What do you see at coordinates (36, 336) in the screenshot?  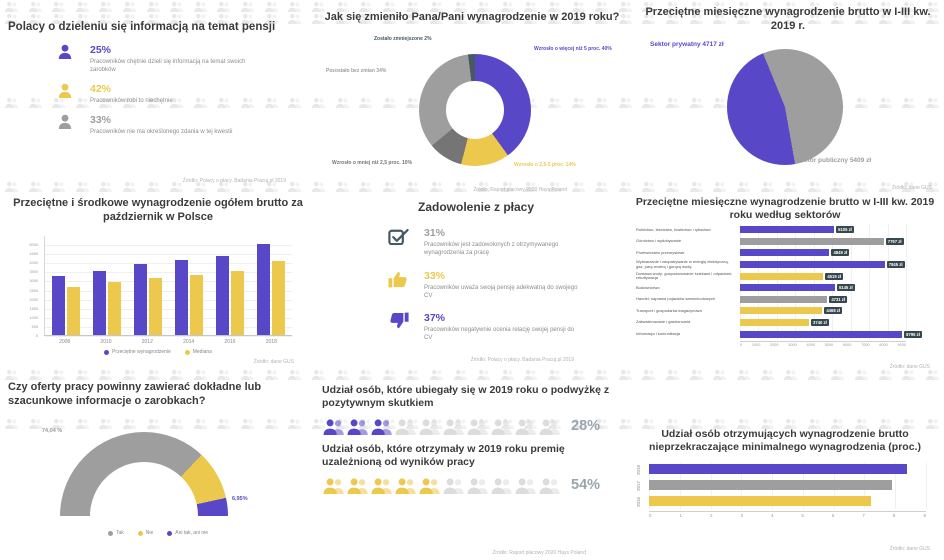 I see `y-tick-label: 0` at bounding box center [36, 336].